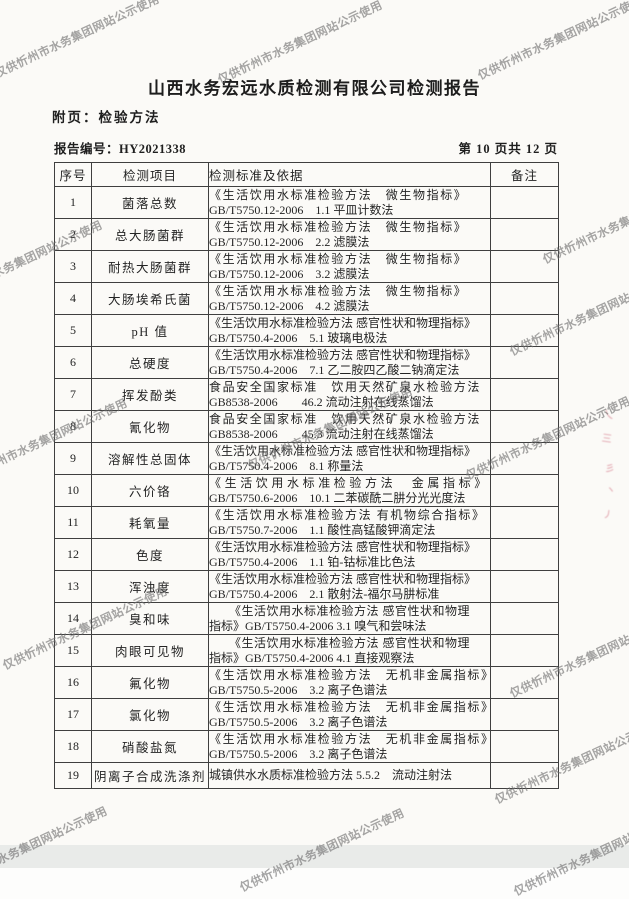 This screenshot has width=629, height=899. I want to click on page-indicator: 第 10 页共 12 页, so click(508, 149).